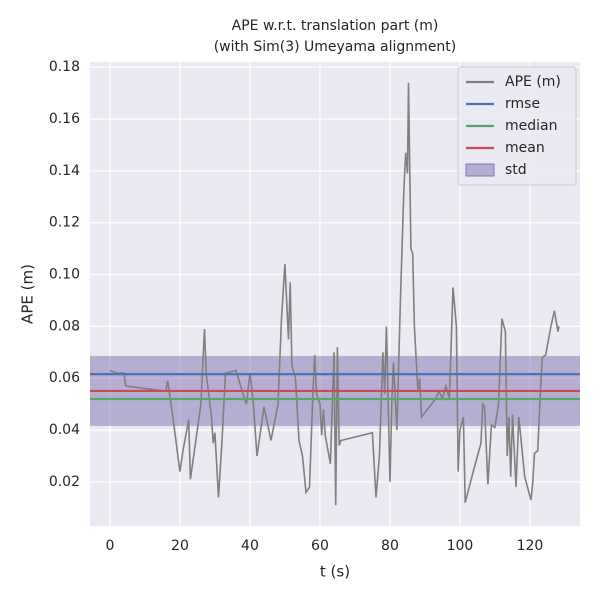  I want to click on x-tick-label: 100, so click(460, 546).